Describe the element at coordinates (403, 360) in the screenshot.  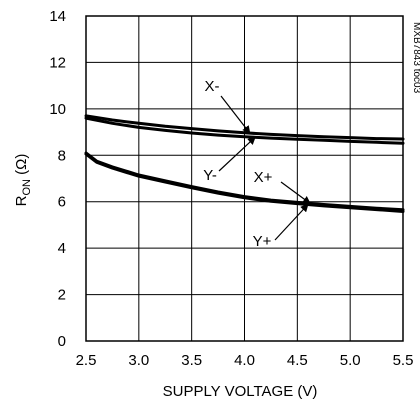
I see `x-tick-label: 5.5` at that location.